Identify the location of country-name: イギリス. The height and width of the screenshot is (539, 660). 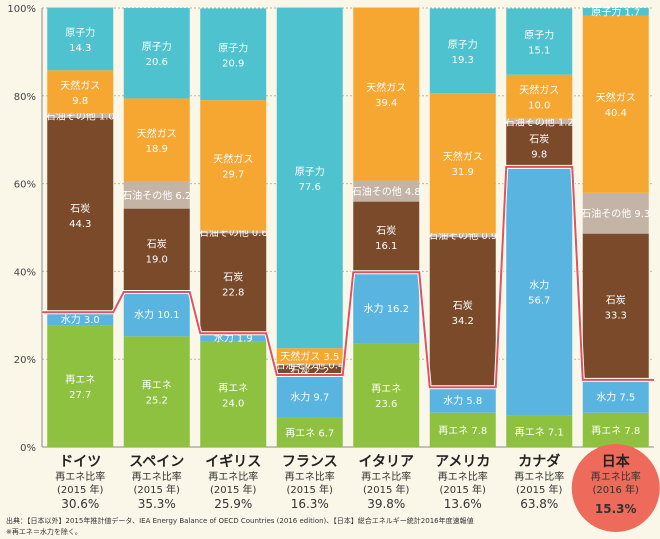
(233, 461).